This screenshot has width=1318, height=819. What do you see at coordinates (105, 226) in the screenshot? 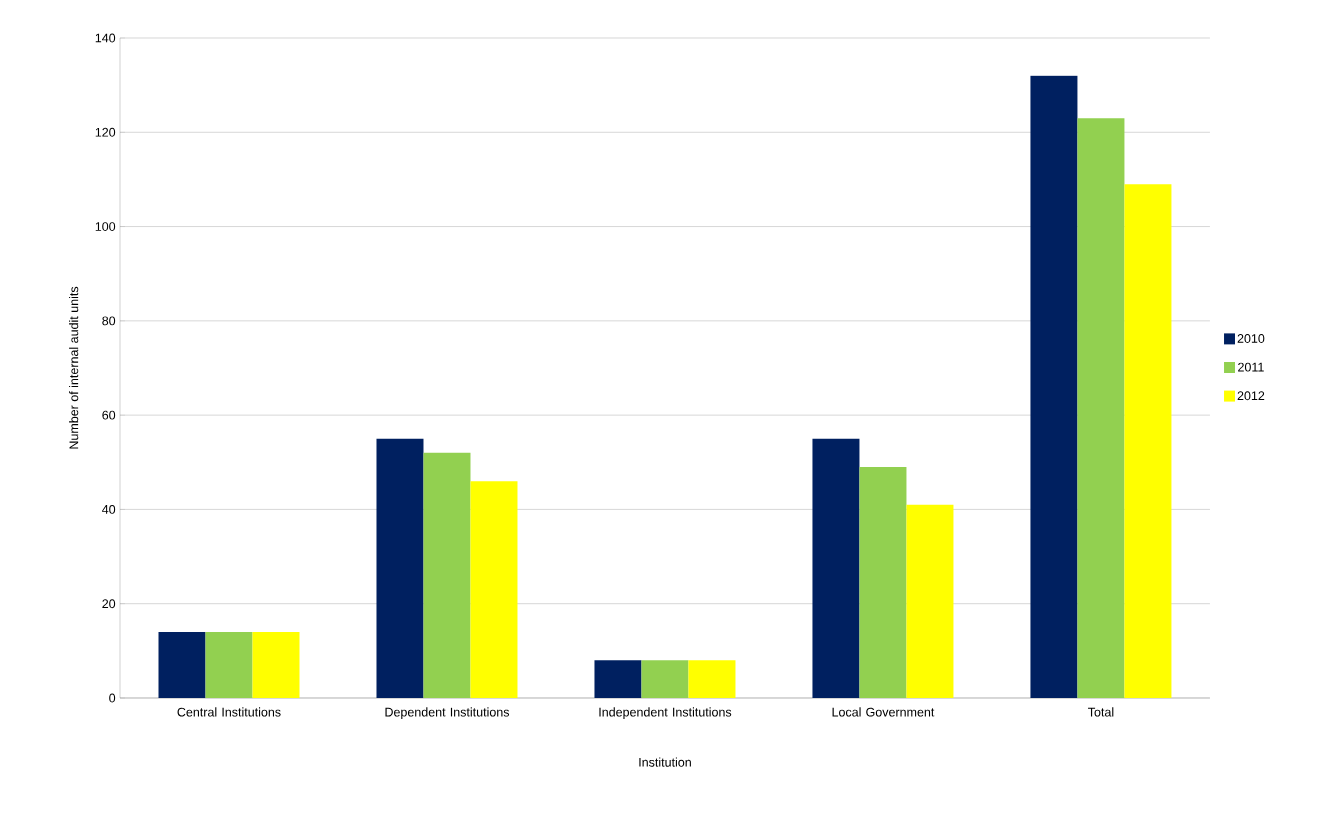
I see `y-tick-label: 100` at bounding box center [105, 226].